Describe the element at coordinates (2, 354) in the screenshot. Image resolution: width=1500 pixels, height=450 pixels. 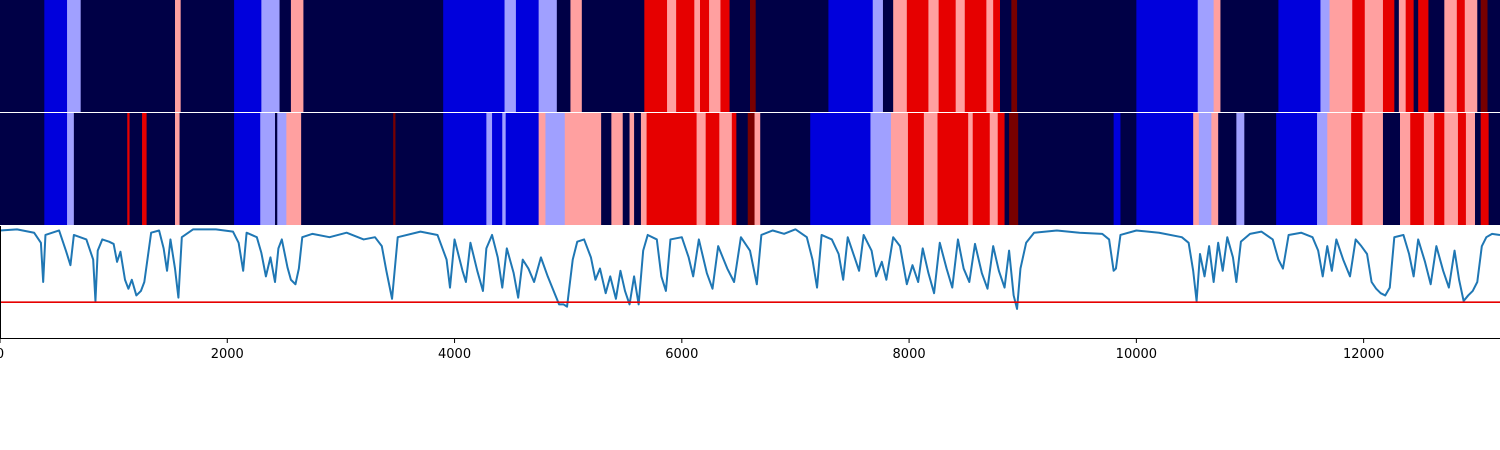
I see `x-tick-label: 0` at that location.